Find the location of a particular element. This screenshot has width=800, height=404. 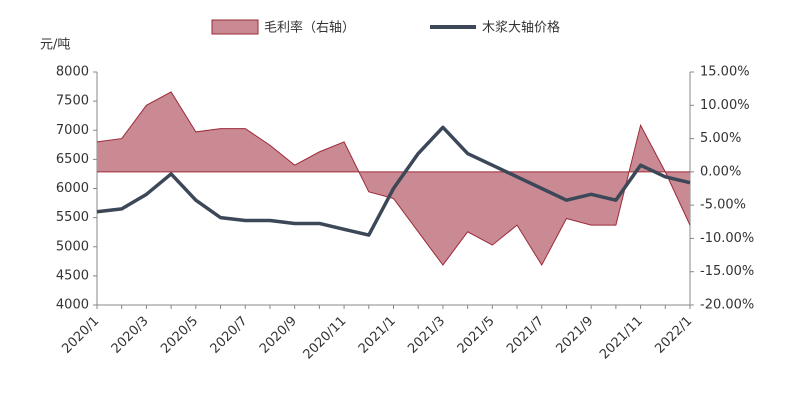

y2-tick-label: -20.00% is located at coordinates (727, 305).